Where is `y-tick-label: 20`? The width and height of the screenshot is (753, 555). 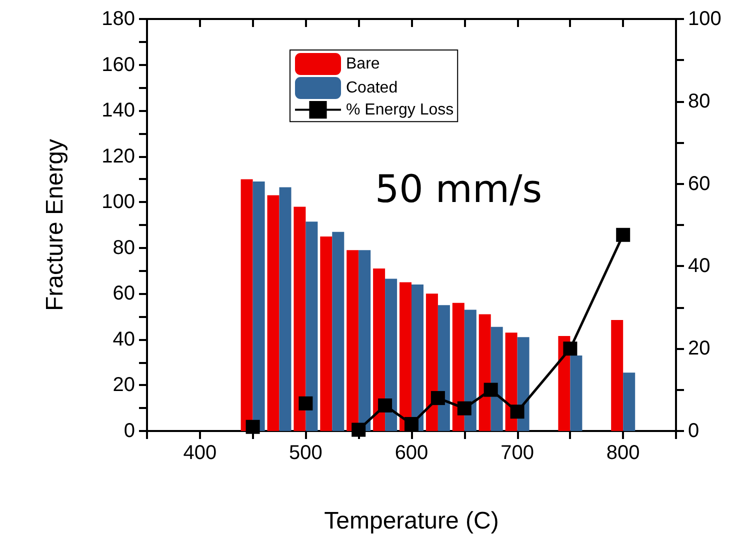 y-tick-label: 20 is located at coordinates (123, 385).